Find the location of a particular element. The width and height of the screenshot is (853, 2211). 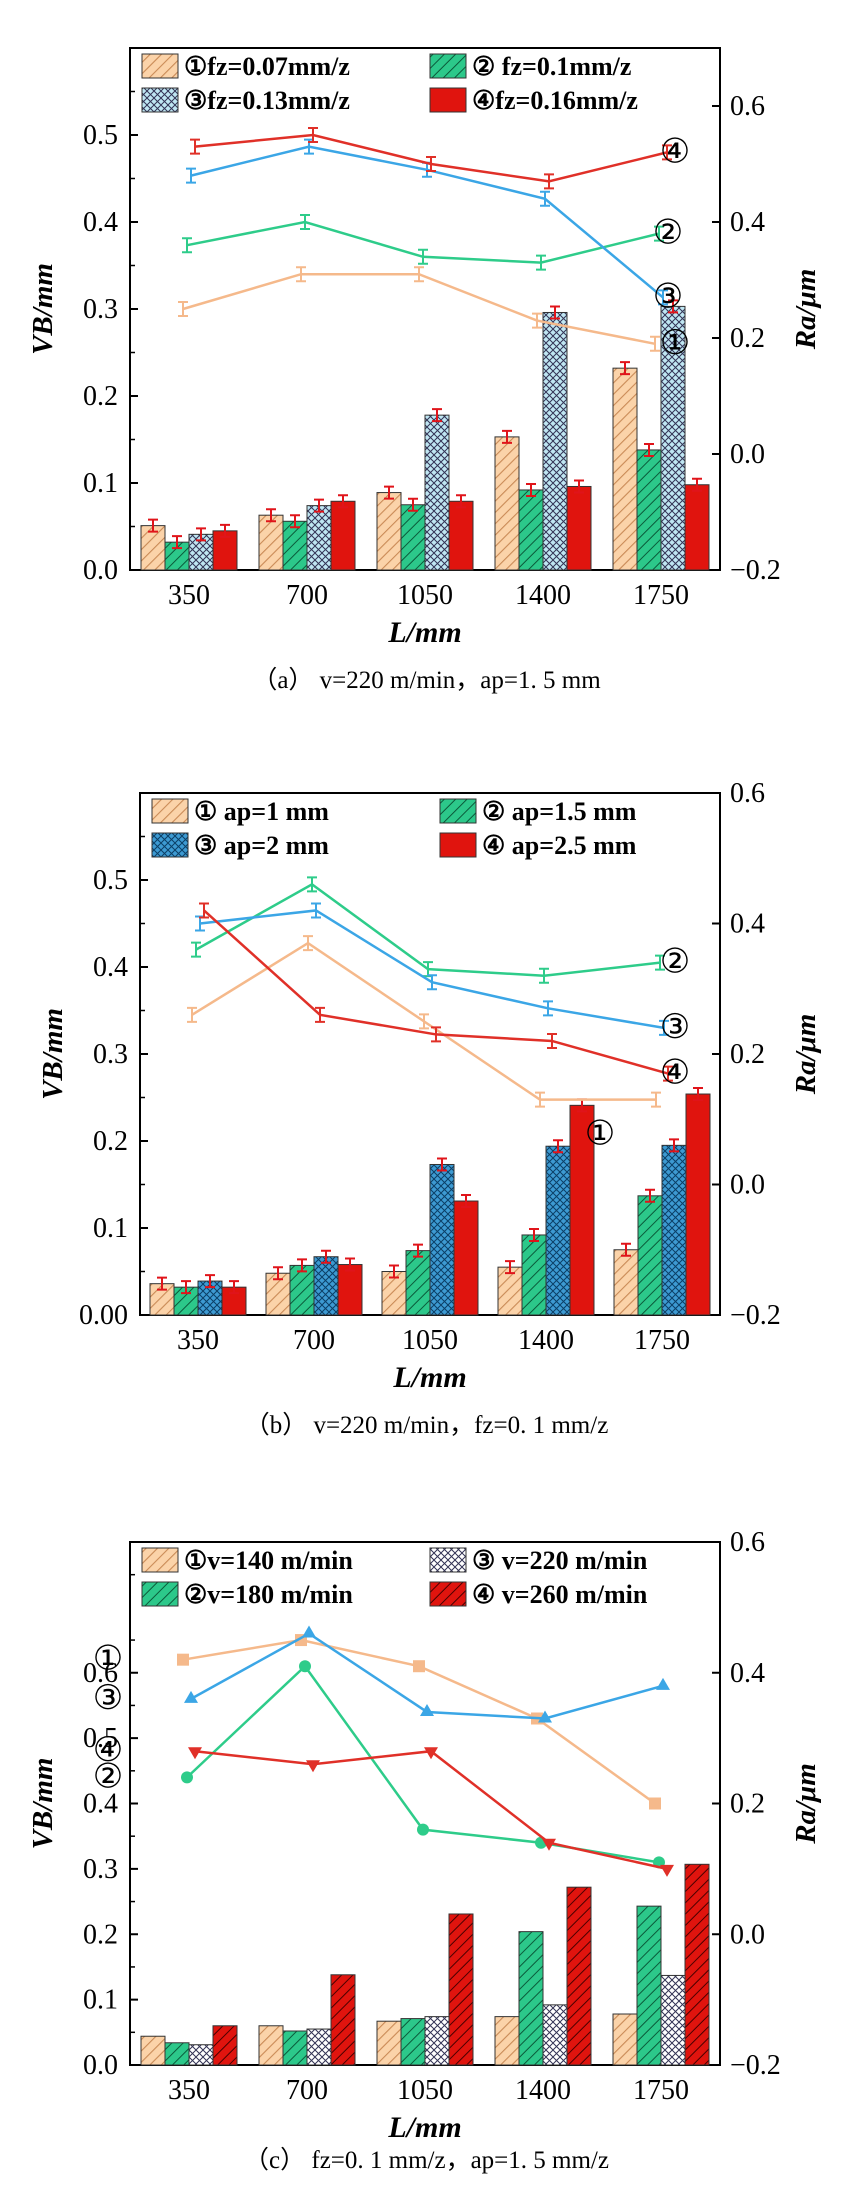

y-left-tick-label: 0.5 is located at coordinates (110, 880).